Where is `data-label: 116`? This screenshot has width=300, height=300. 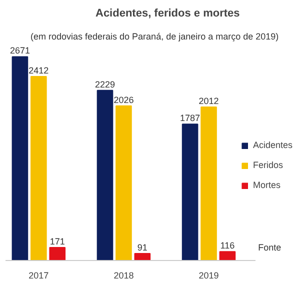 data-label: 116 is located at coordinates (227, 245).